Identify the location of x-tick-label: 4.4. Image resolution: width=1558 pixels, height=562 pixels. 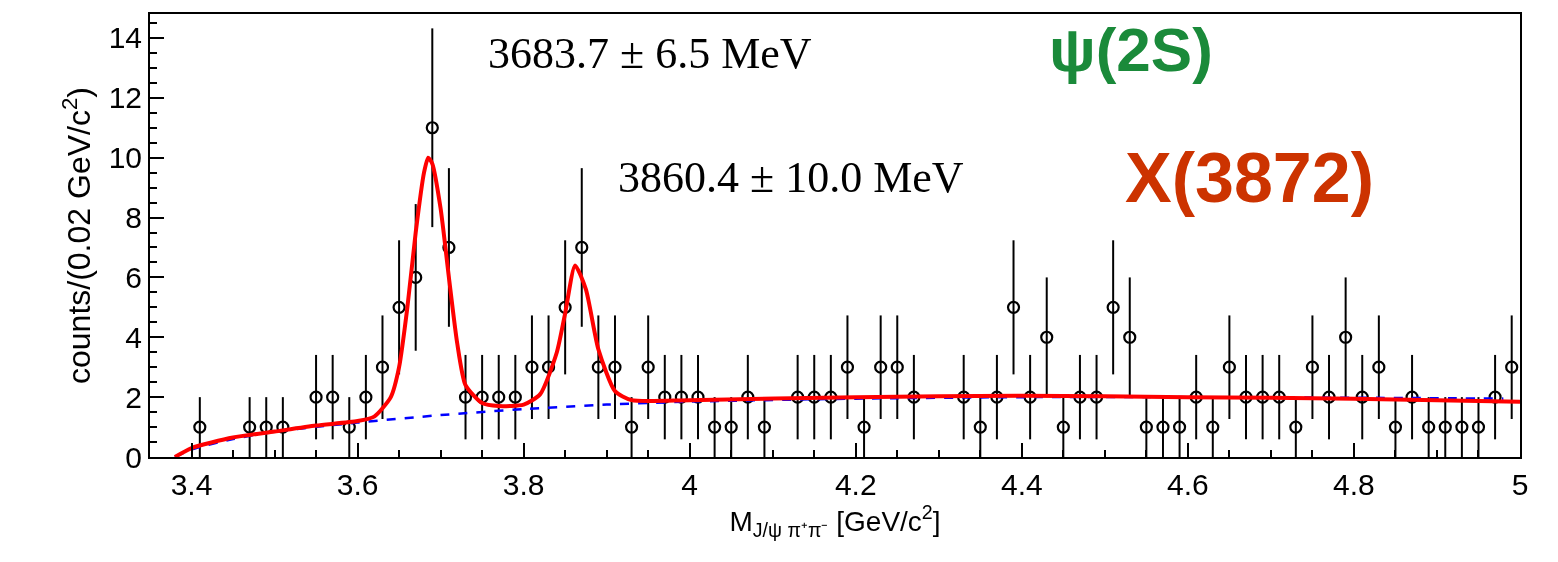
(1021, 484).